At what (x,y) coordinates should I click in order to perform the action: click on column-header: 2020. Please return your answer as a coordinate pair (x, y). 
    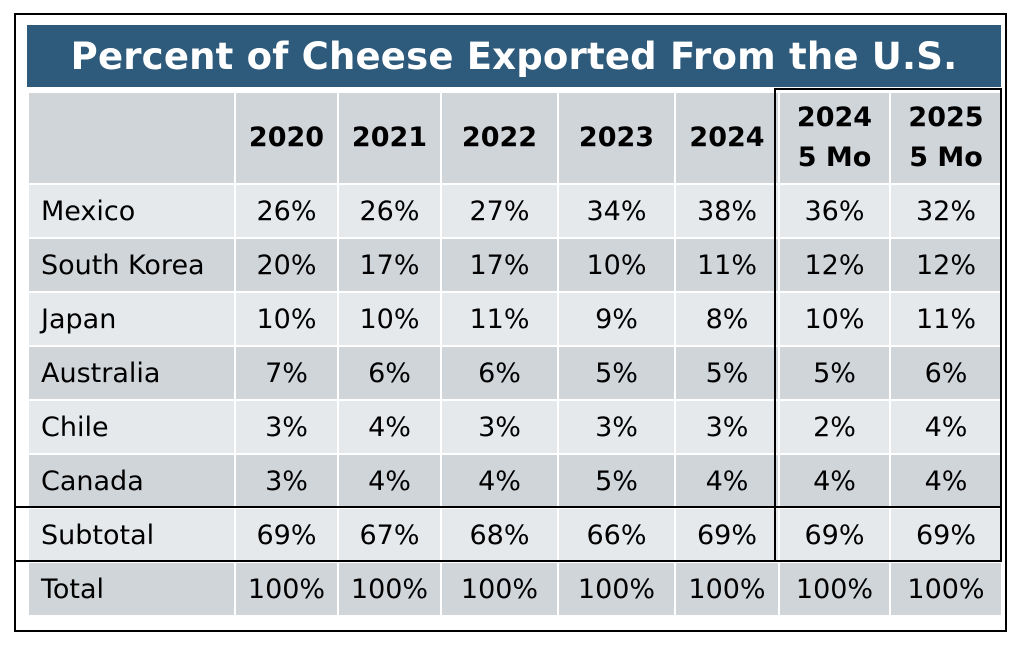
    Looking at the image, I should click on (286, 138).